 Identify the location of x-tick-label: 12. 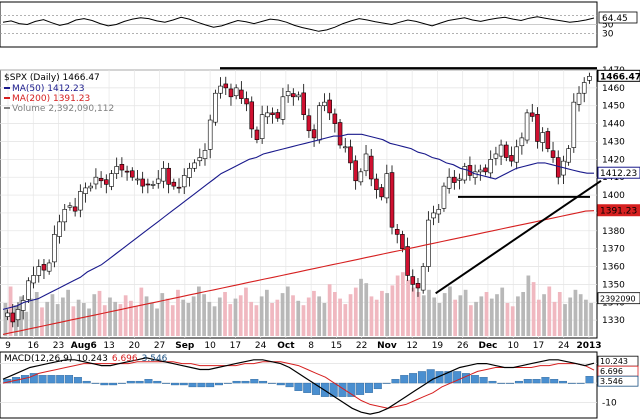
(411, 346).